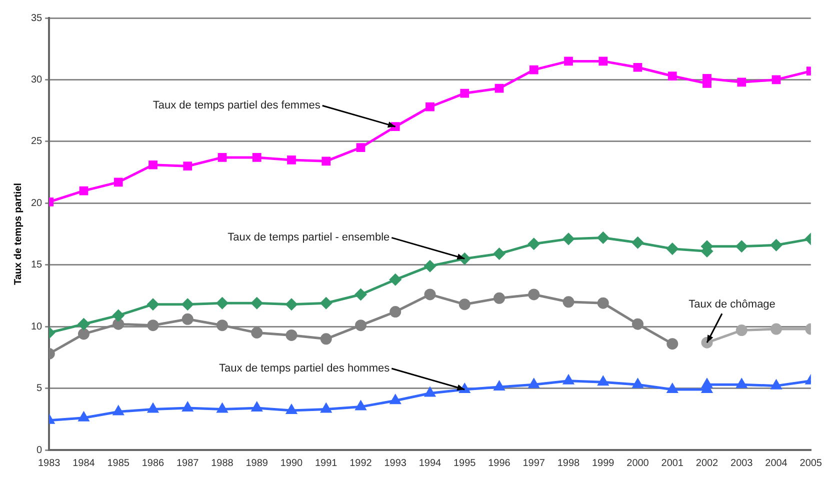 The height and width of the screenshot is (480, 833). What do you see at coordinates (304, 368) in the screenshot?
I see `annotation: Taux de temps partiel des hommes` at bounding box center [304, 368].